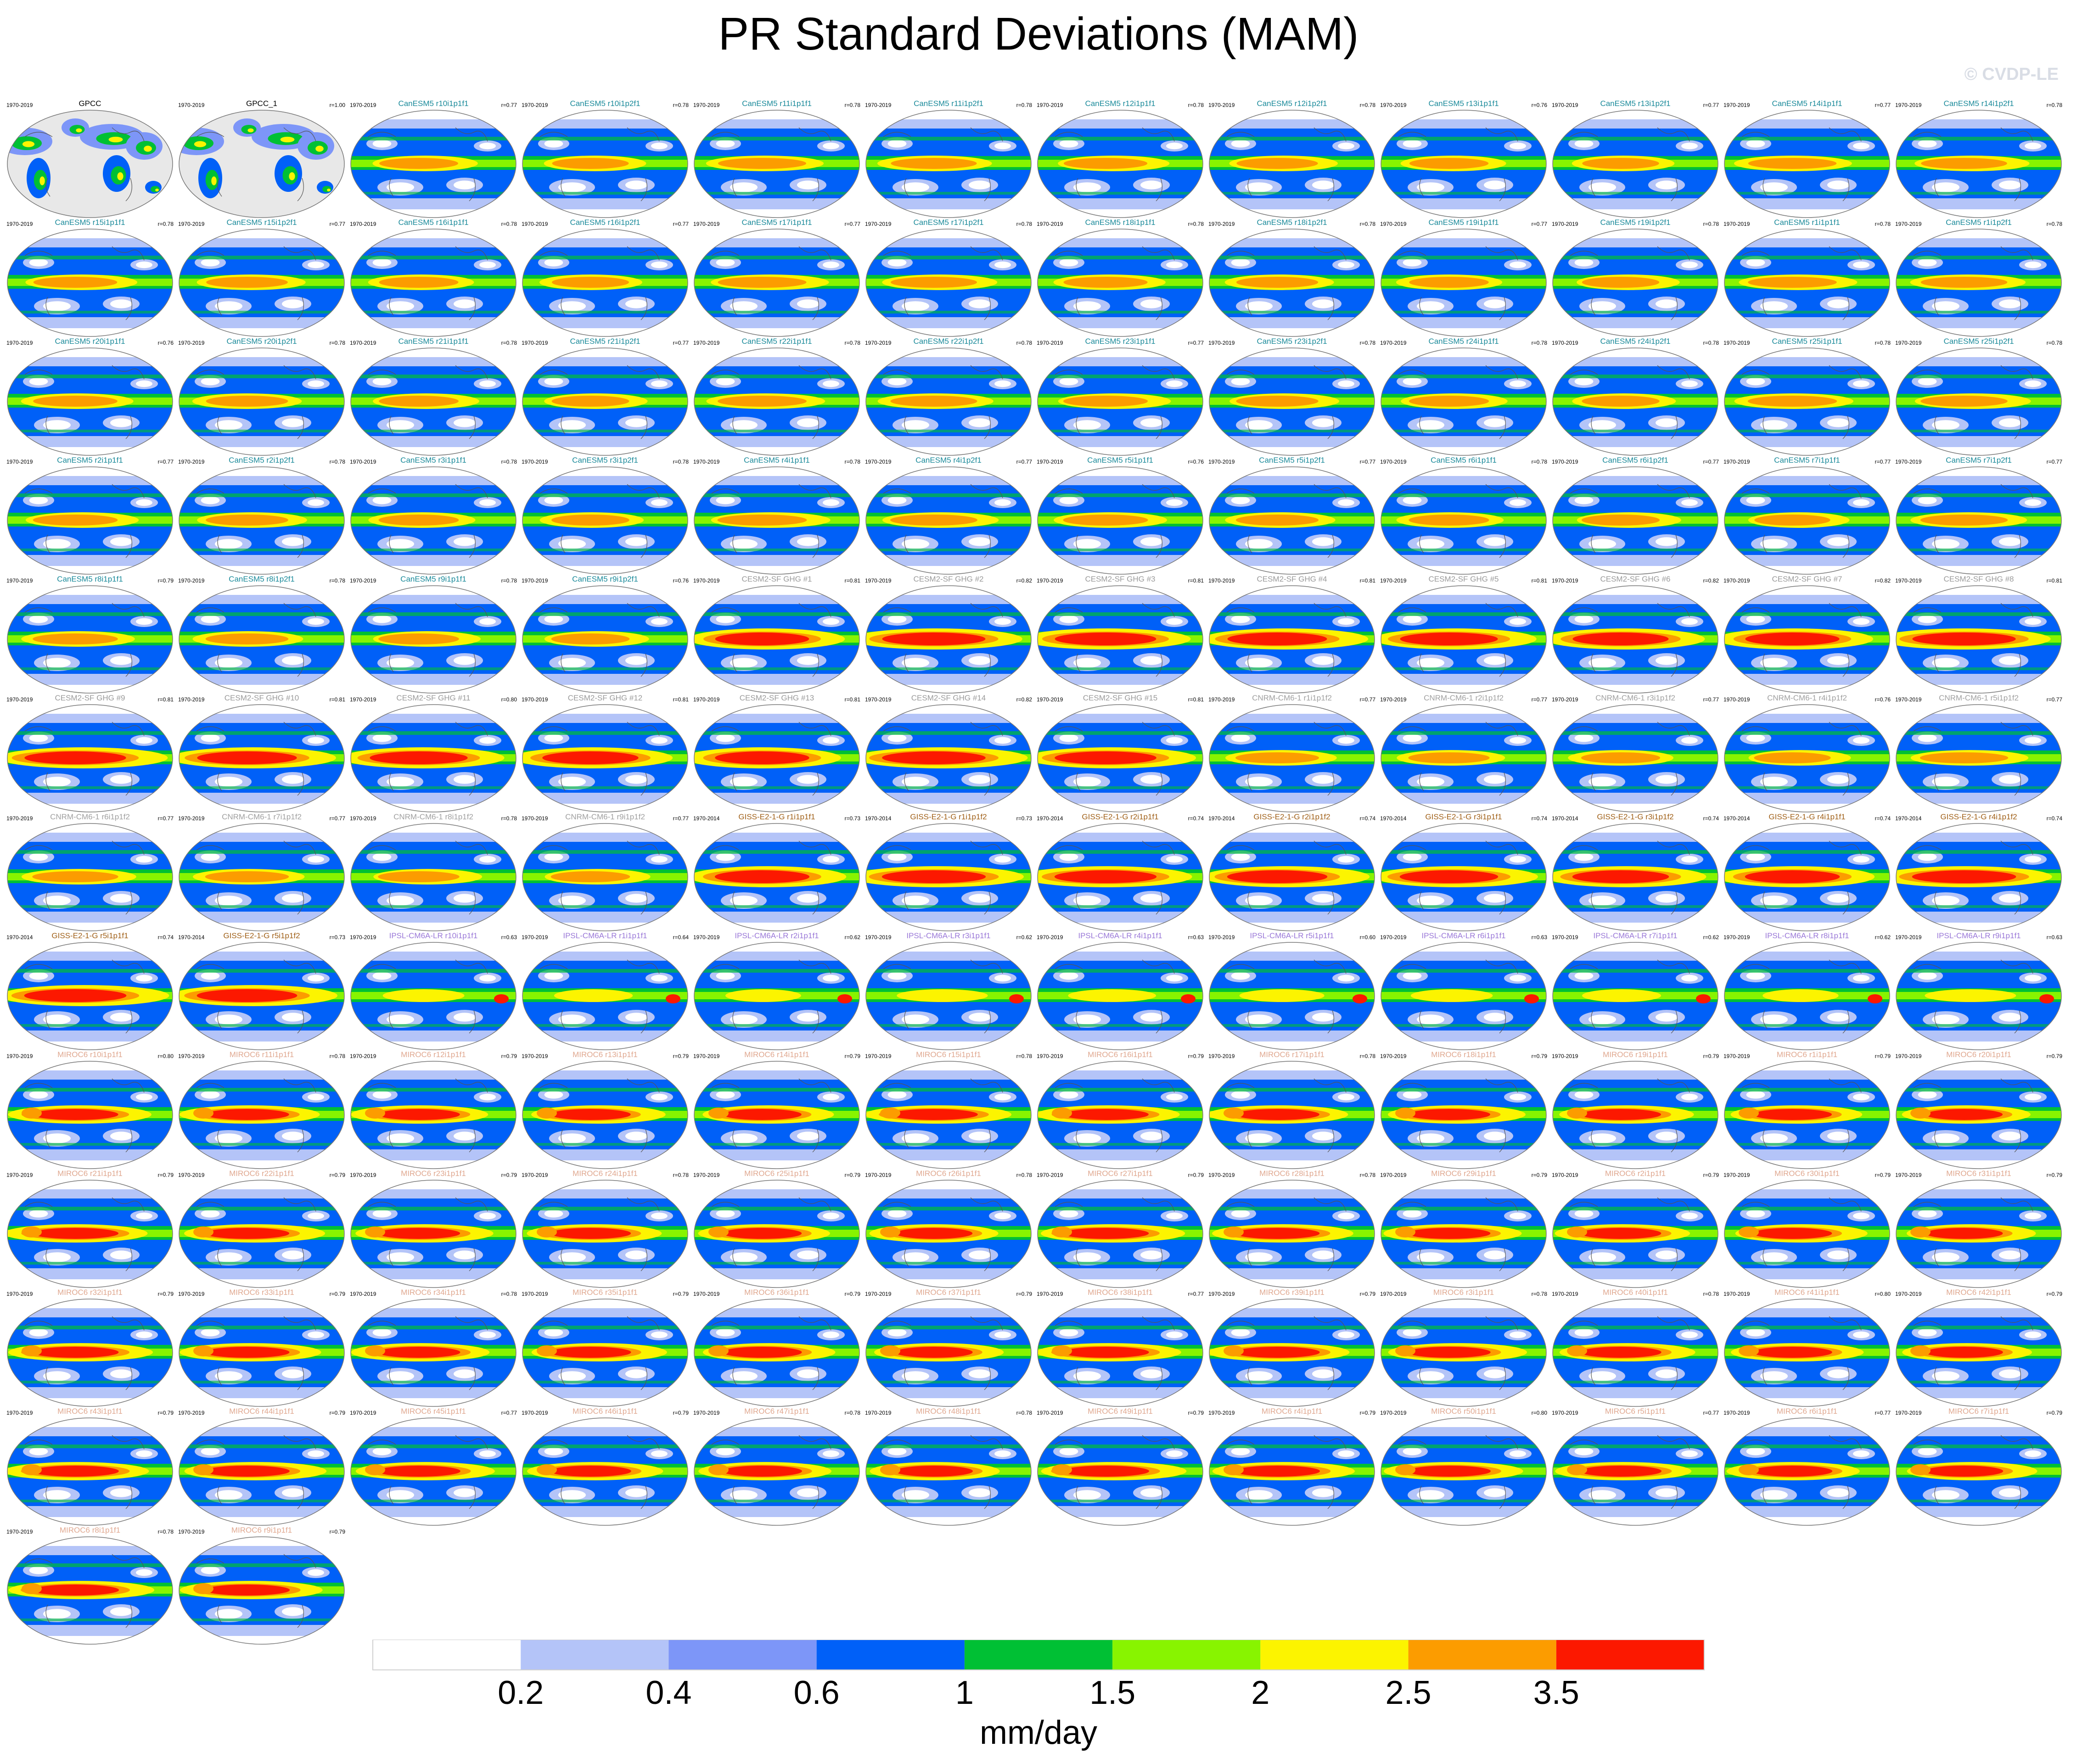 The width and height of the screenshot is (2077, 1764). What do you see at coordinates (1367, 818) in the screenshot?
I see `panel-pattern-correlation: r=0.74` at bounding box center [1367, 818].